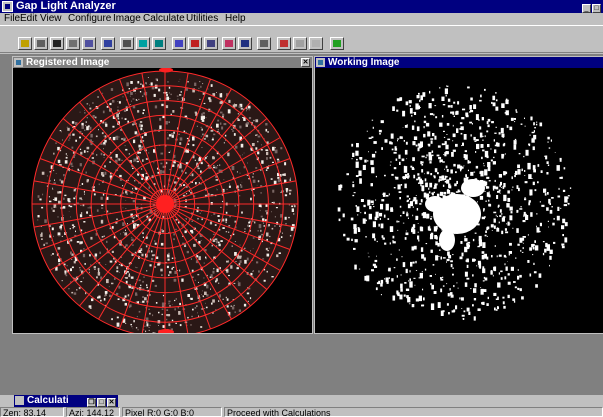 The image size is (603, 417). Describe the element at coordinates (90, 18) in the screenshot. I see `menu-configure: Configure` at that location.